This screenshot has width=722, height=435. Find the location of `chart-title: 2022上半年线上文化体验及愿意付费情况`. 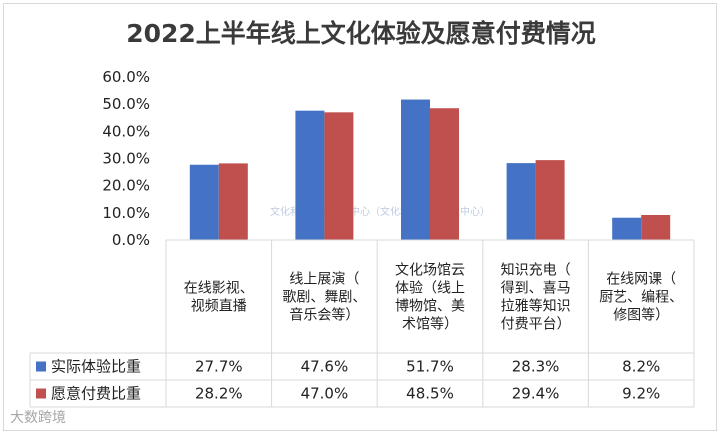

chart-title: 2022上半年线上文化体验及愿意付费情况 is located at coordinates (361, 33).